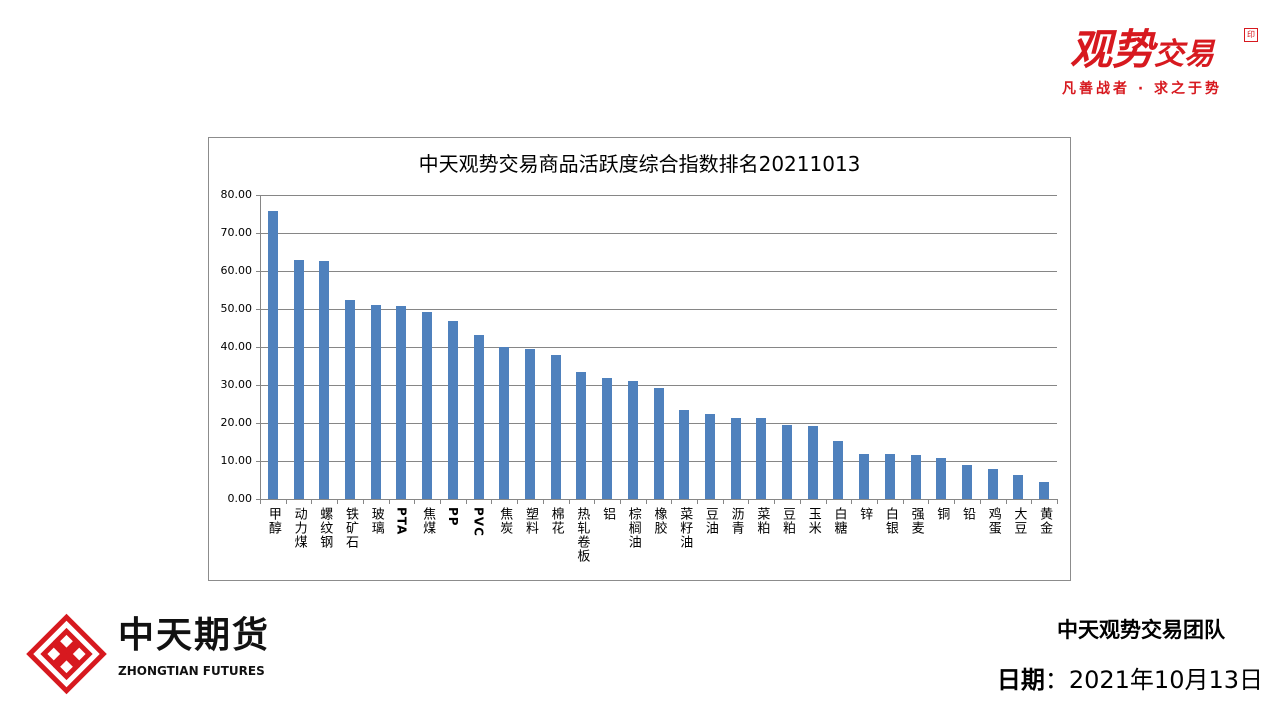 The height and width of the screenshot is (720, 1280). I want to click on brand-logo: 观势交易 凡善战者 · 求之于势 印, so click(1150, 62).